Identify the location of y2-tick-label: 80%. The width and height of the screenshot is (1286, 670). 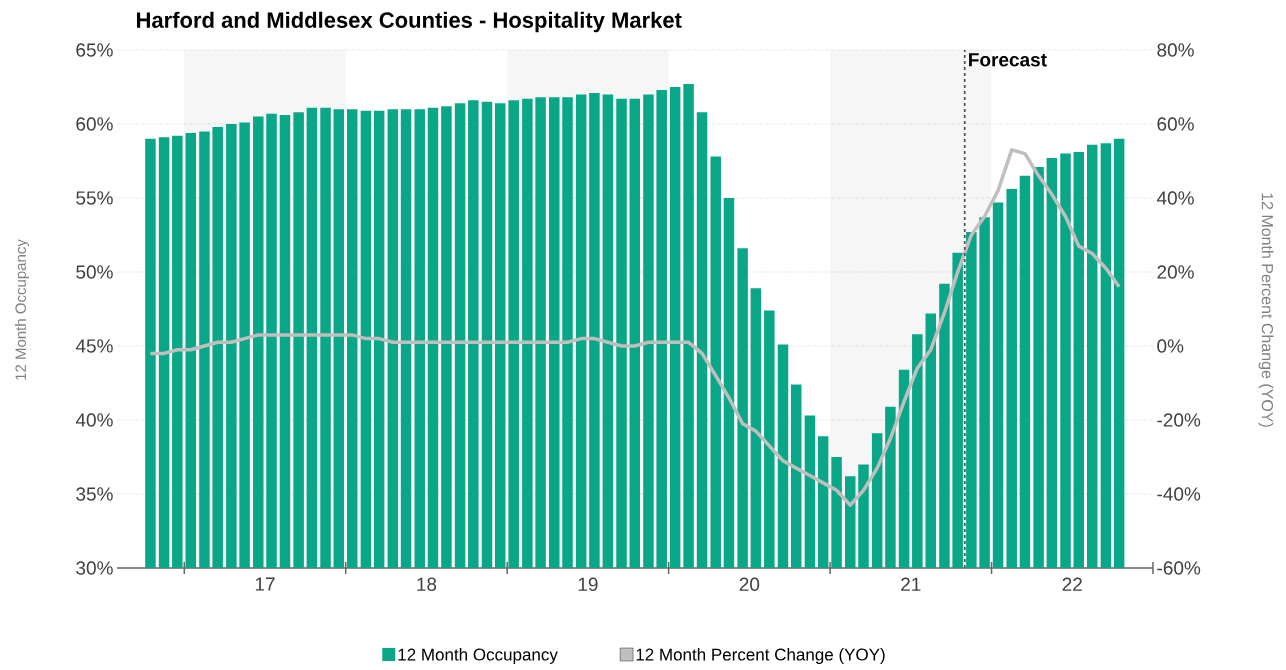
(1175, 50).